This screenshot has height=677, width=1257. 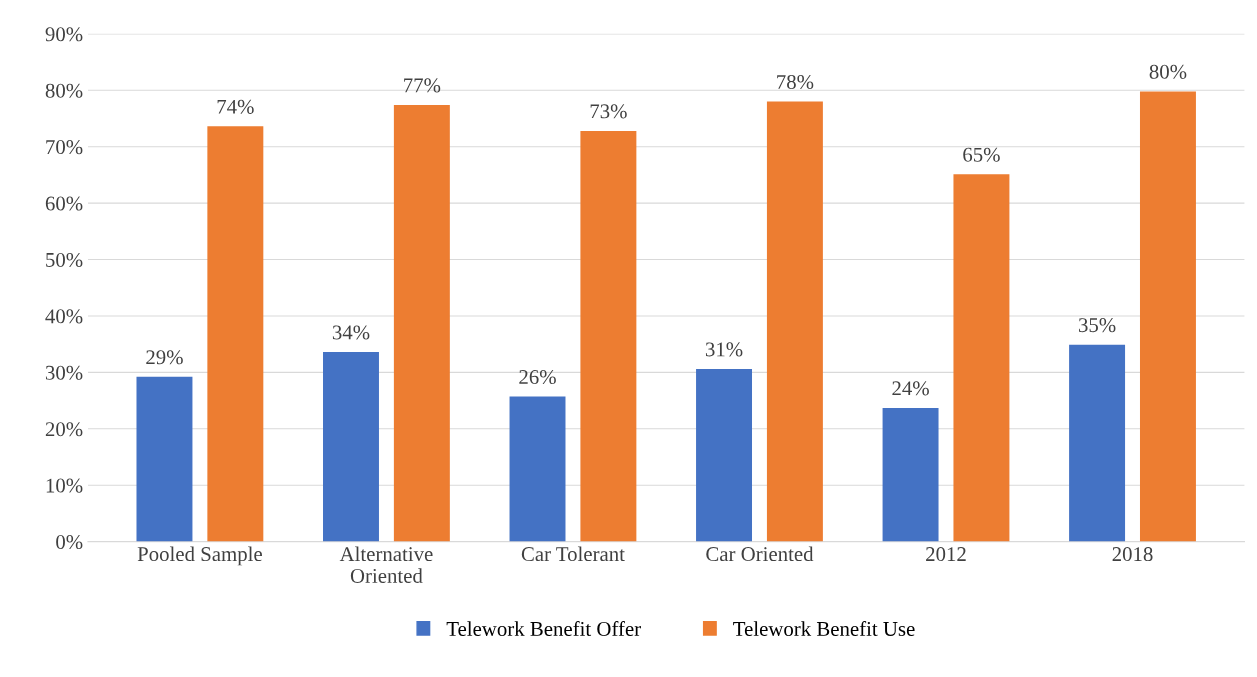 What do you see at coordinates (64, 34) in the screenshot?
I see `y-tick-label: 90%` at bounding box center [64, 34].